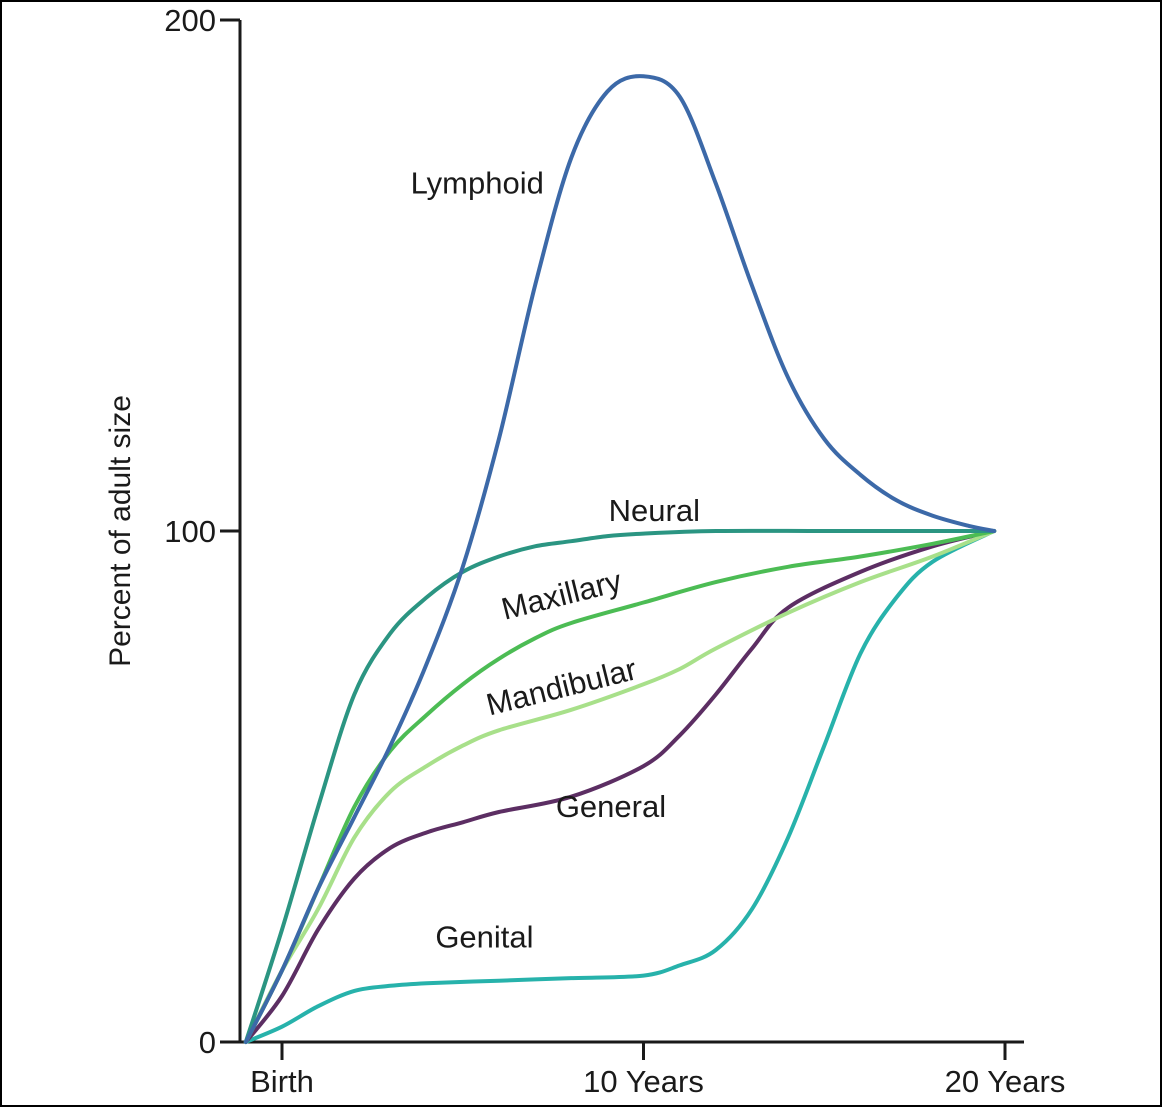 The height and width of the screenshot is (1107, 1162). I want to click on y-axis-title: Percent of adult size, so click(120, 531).